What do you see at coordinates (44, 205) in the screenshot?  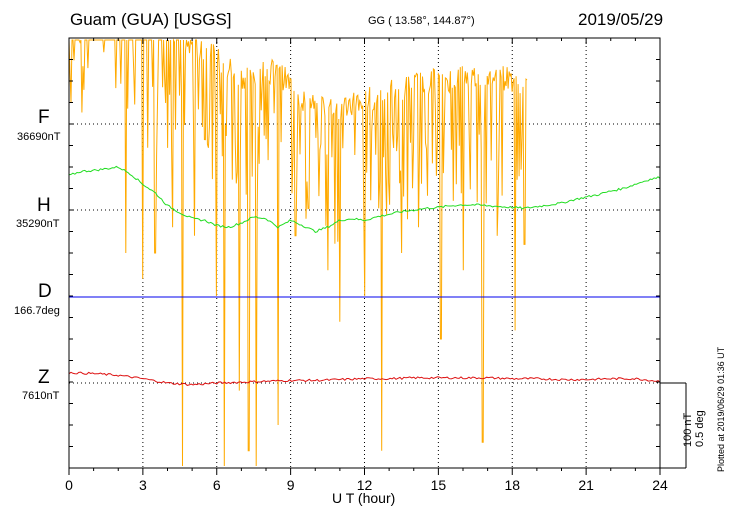 I see `h-component-label: H` at bounding box center [44, 205].